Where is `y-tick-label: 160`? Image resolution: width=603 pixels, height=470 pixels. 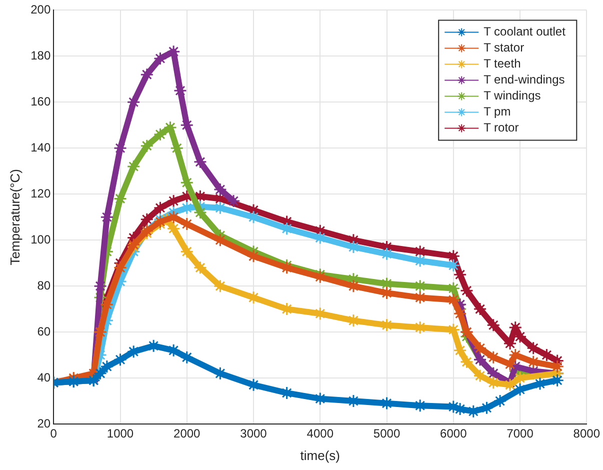 y-tick-label: 160 is located at coordinates (40, 101).